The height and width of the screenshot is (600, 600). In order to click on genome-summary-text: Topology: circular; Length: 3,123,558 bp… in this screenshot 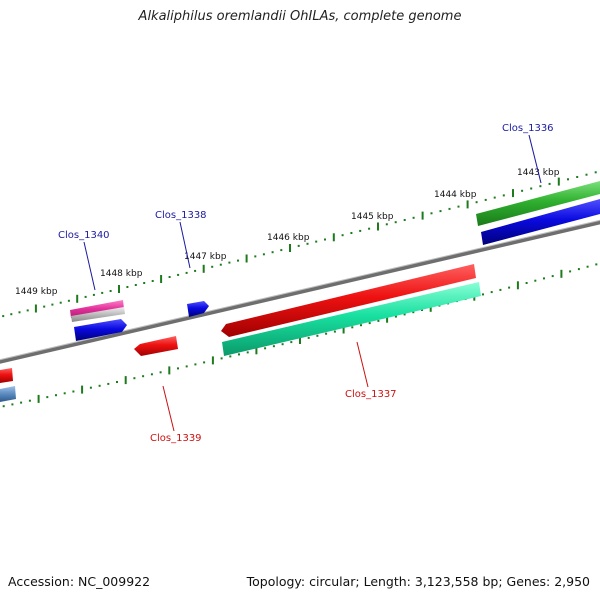, I will do `click(418, 581)`.